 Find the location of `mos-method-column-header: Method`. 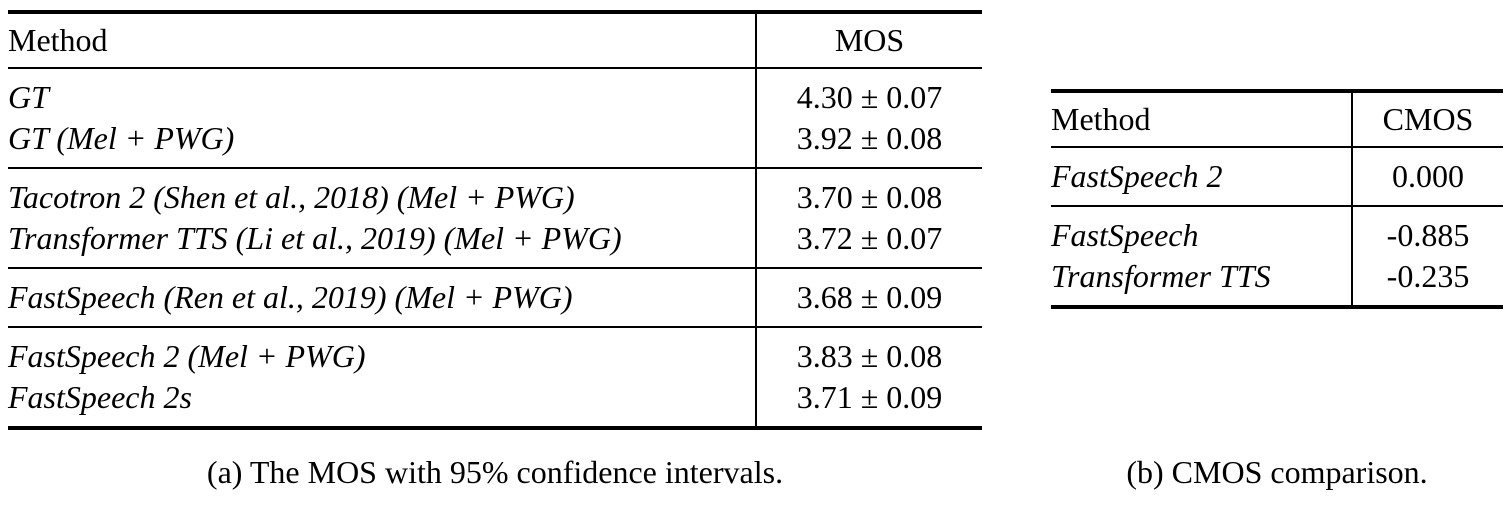

mos-method-column-header: Method is located at coordinates (58, 40).